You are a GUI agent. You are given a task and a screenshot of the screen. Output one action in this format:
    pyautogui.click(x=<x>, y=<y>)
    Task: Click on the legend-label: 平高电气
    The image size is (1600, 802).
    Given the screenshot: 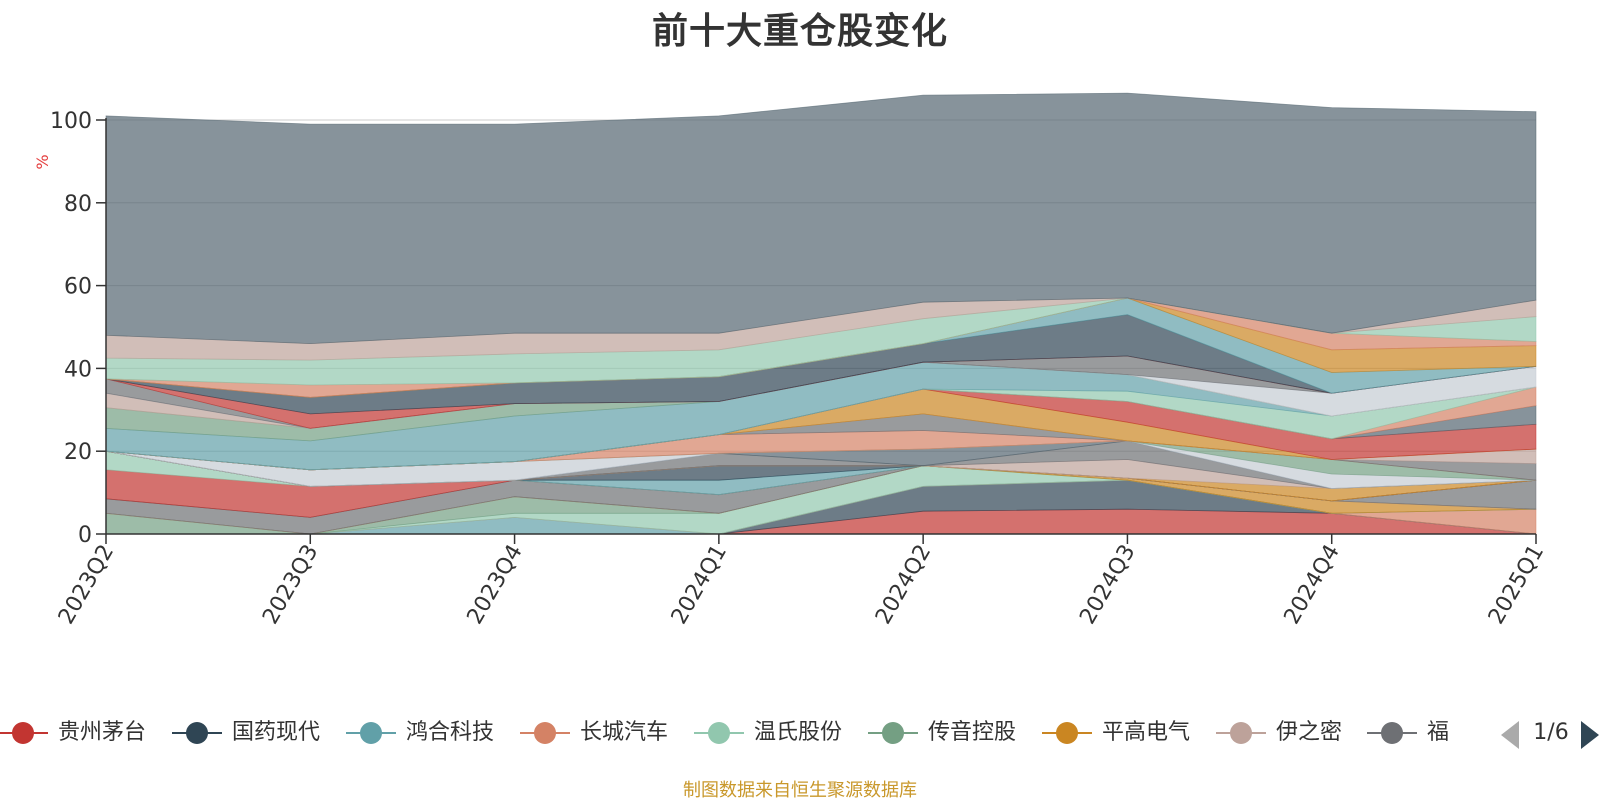 What is the action you would take?
    pyautogui.click(x=1146, y=732)
    